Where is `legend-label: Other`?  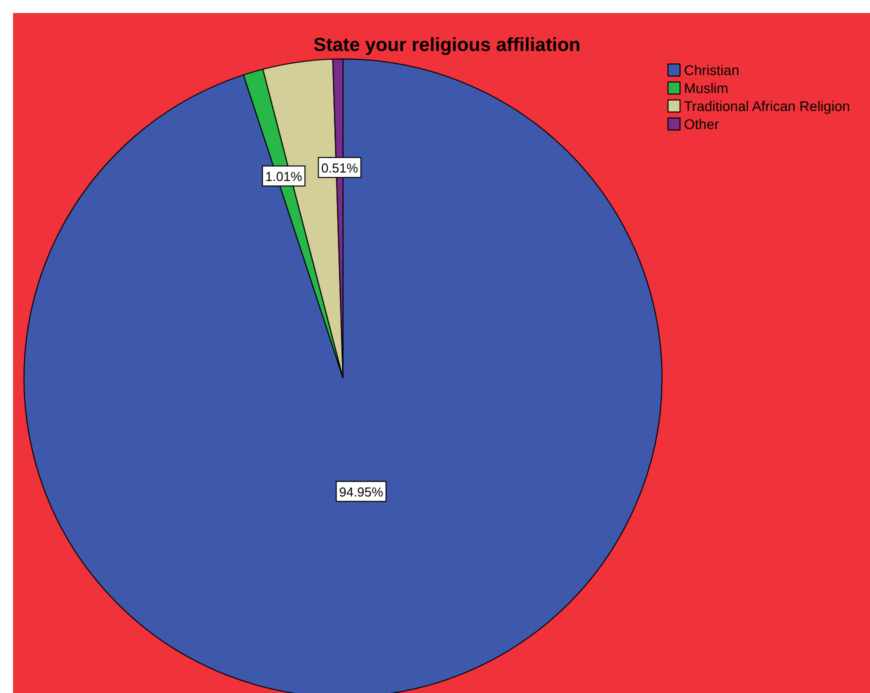
legend-label: Other is located at coordinates (702, 124).